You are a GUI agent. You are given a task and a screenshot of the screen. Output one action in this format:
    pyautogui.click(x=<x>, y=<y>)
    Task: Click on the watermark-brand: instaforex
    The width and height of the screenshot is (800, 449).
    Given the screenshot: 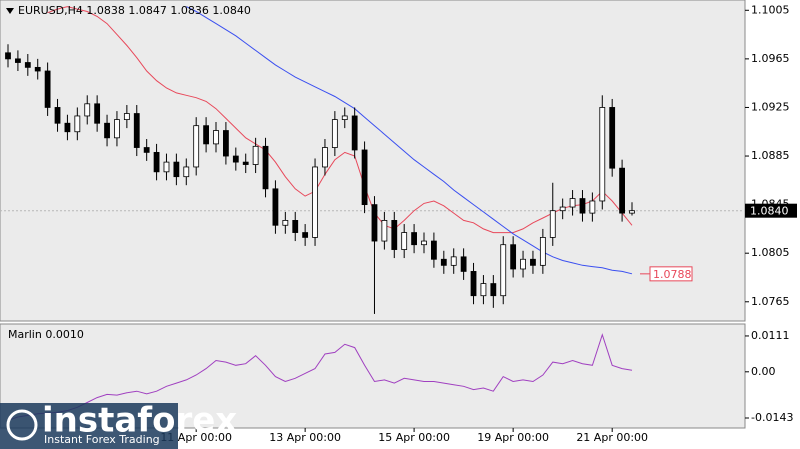 What is the action you would take?
    pyautogui.click(x=139, y=421)
    